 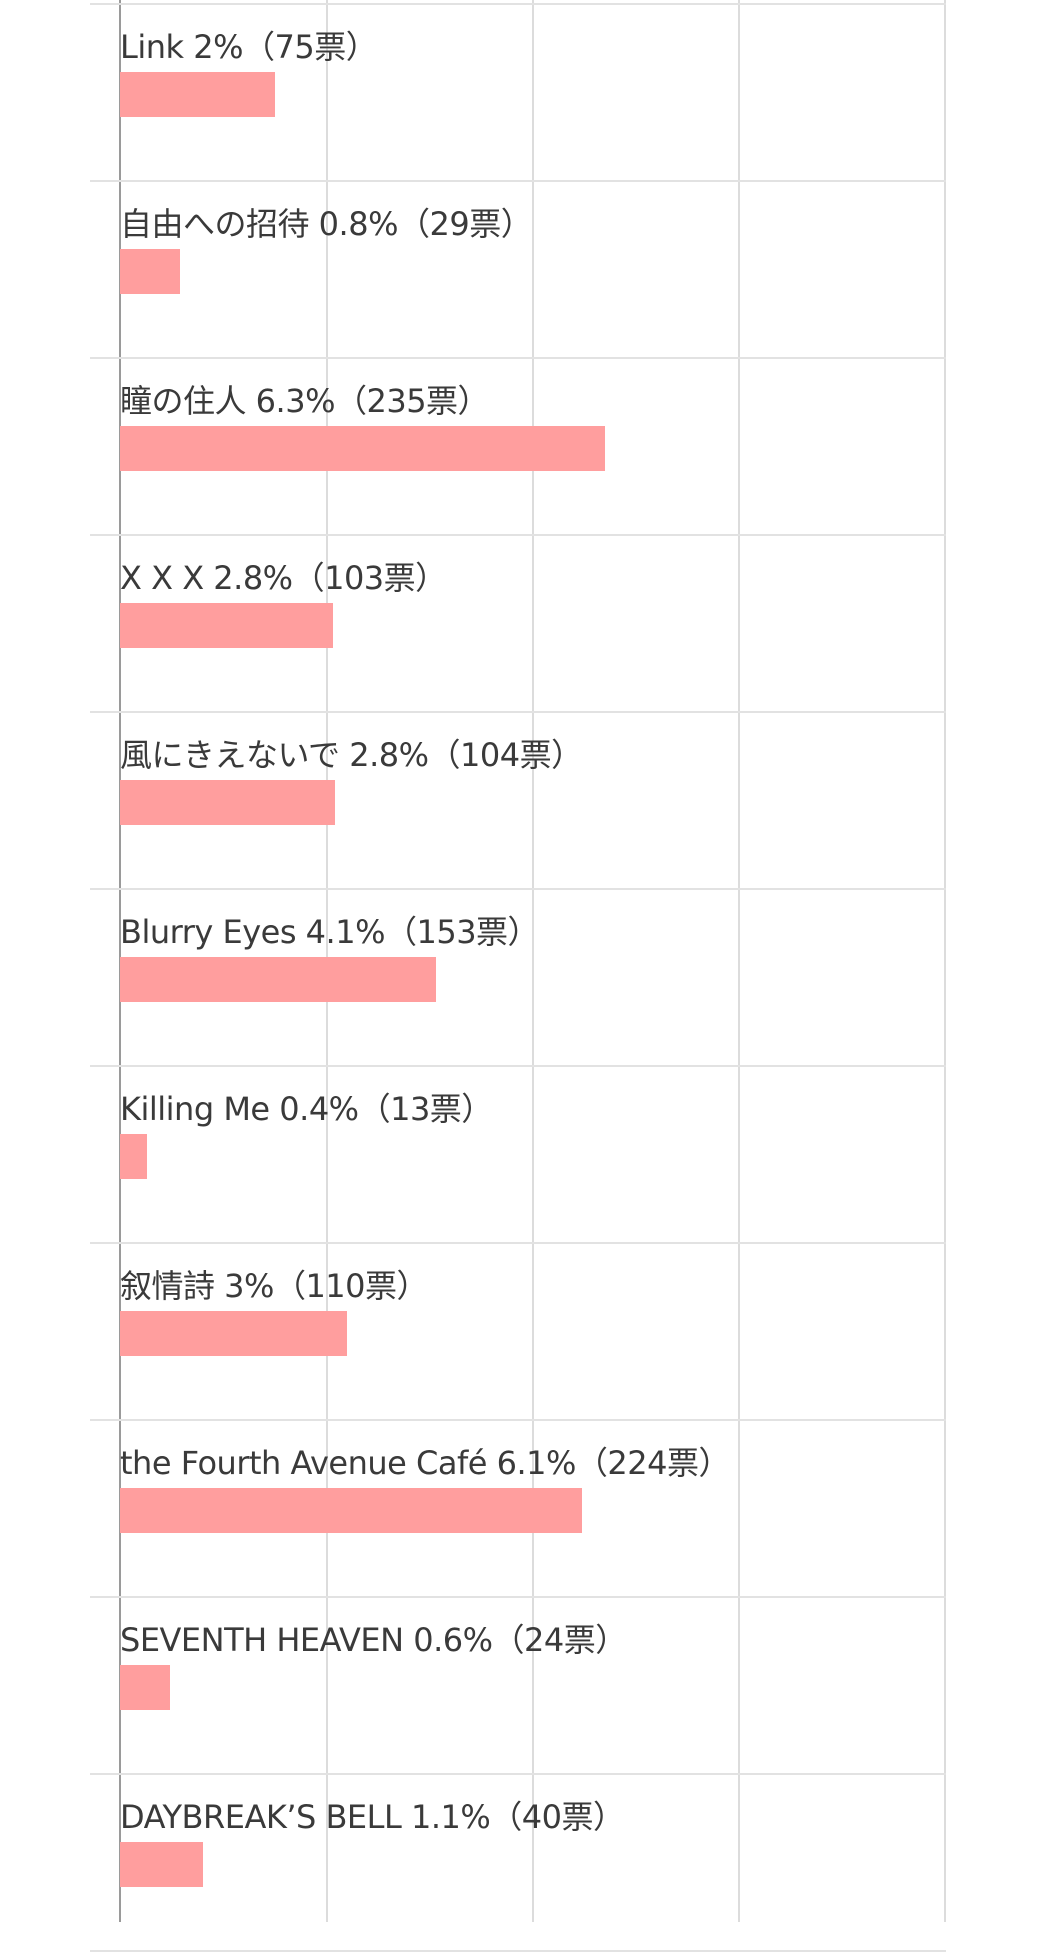 I want to click on bar-label: Link 2%（75票）, so click(x=249, y=47).